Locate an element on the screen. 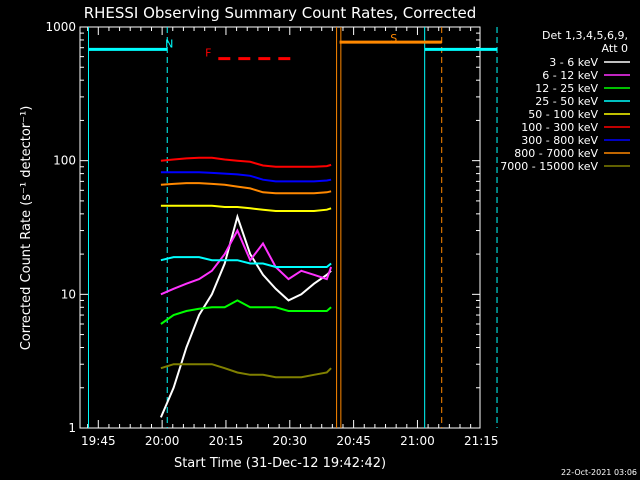 Image resolution: width=640 pixels, height=480 pixels. y-tick-label: 10 is located at coordinates (68, 294).